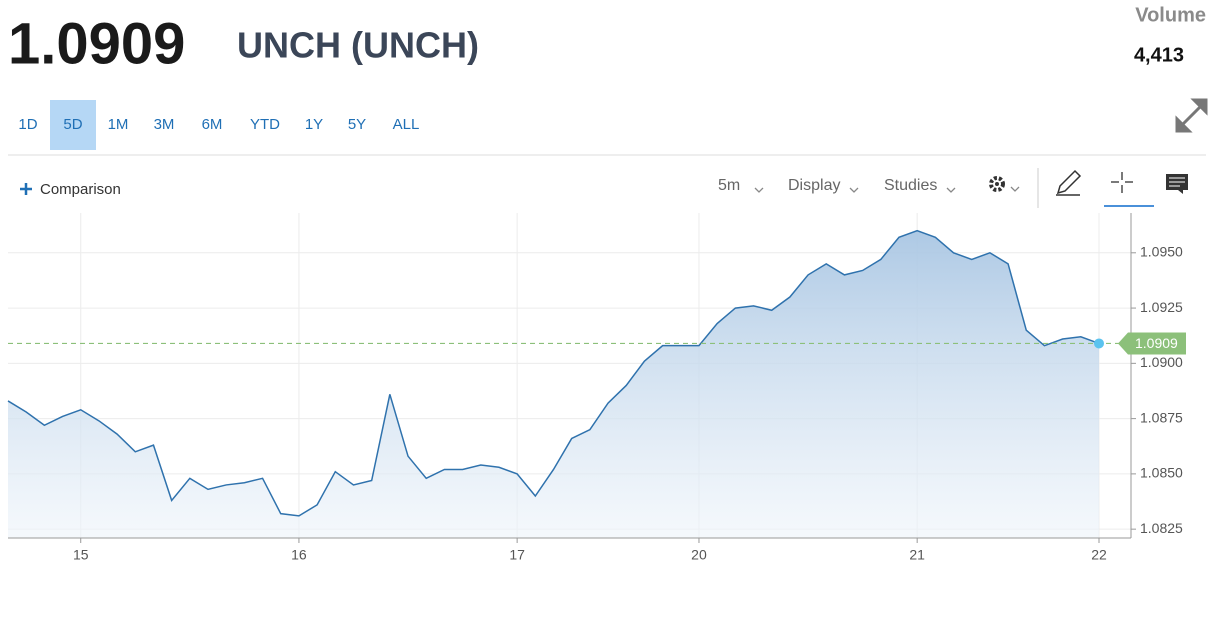  I want to click on range-button: ALL, so click(406, 124).